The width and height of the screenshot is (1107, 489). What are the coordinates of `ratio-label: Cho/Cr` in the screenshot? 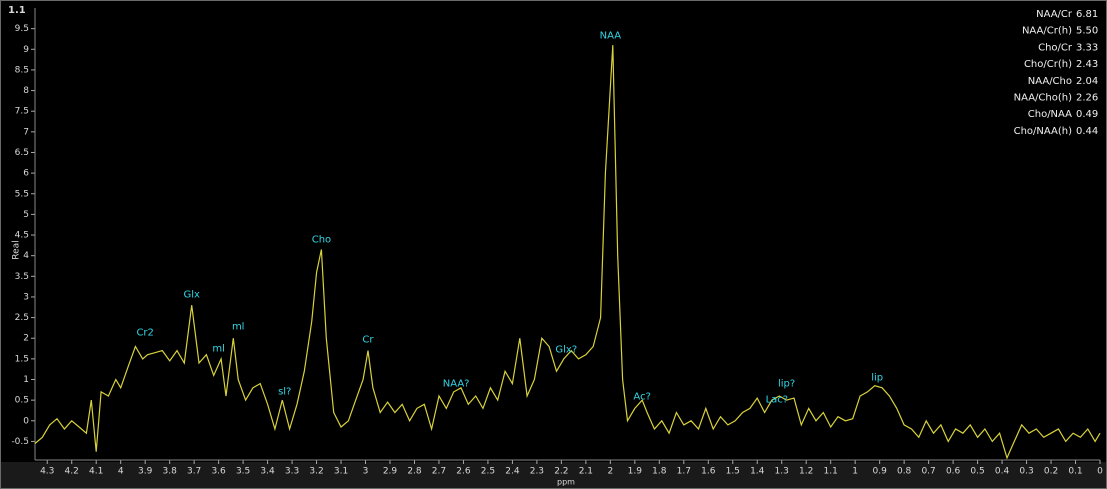 It's located at (1055, 47).